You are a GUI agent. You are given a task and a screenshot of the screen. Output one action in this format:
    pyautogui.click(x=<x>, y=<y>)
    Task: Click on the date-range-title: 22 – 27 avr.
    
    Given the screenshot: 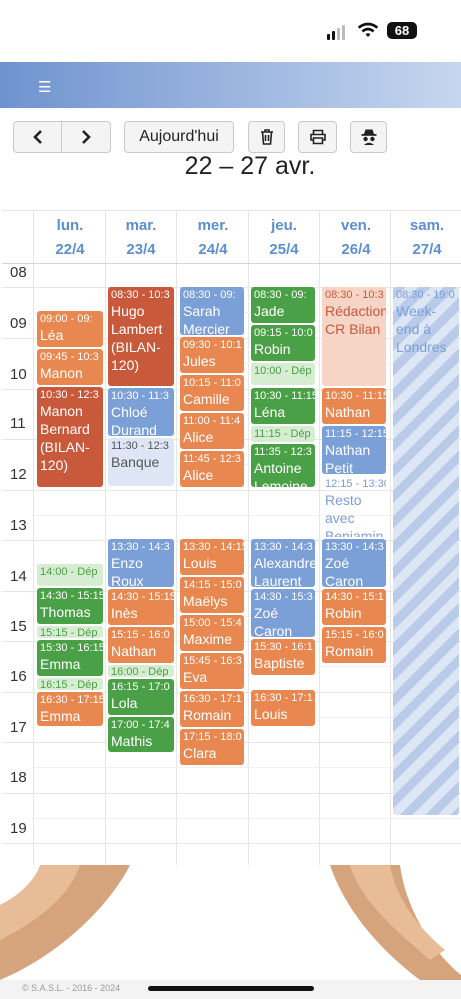 What is the action you would take?
    pyautogui.click(x=250, y=166)
    